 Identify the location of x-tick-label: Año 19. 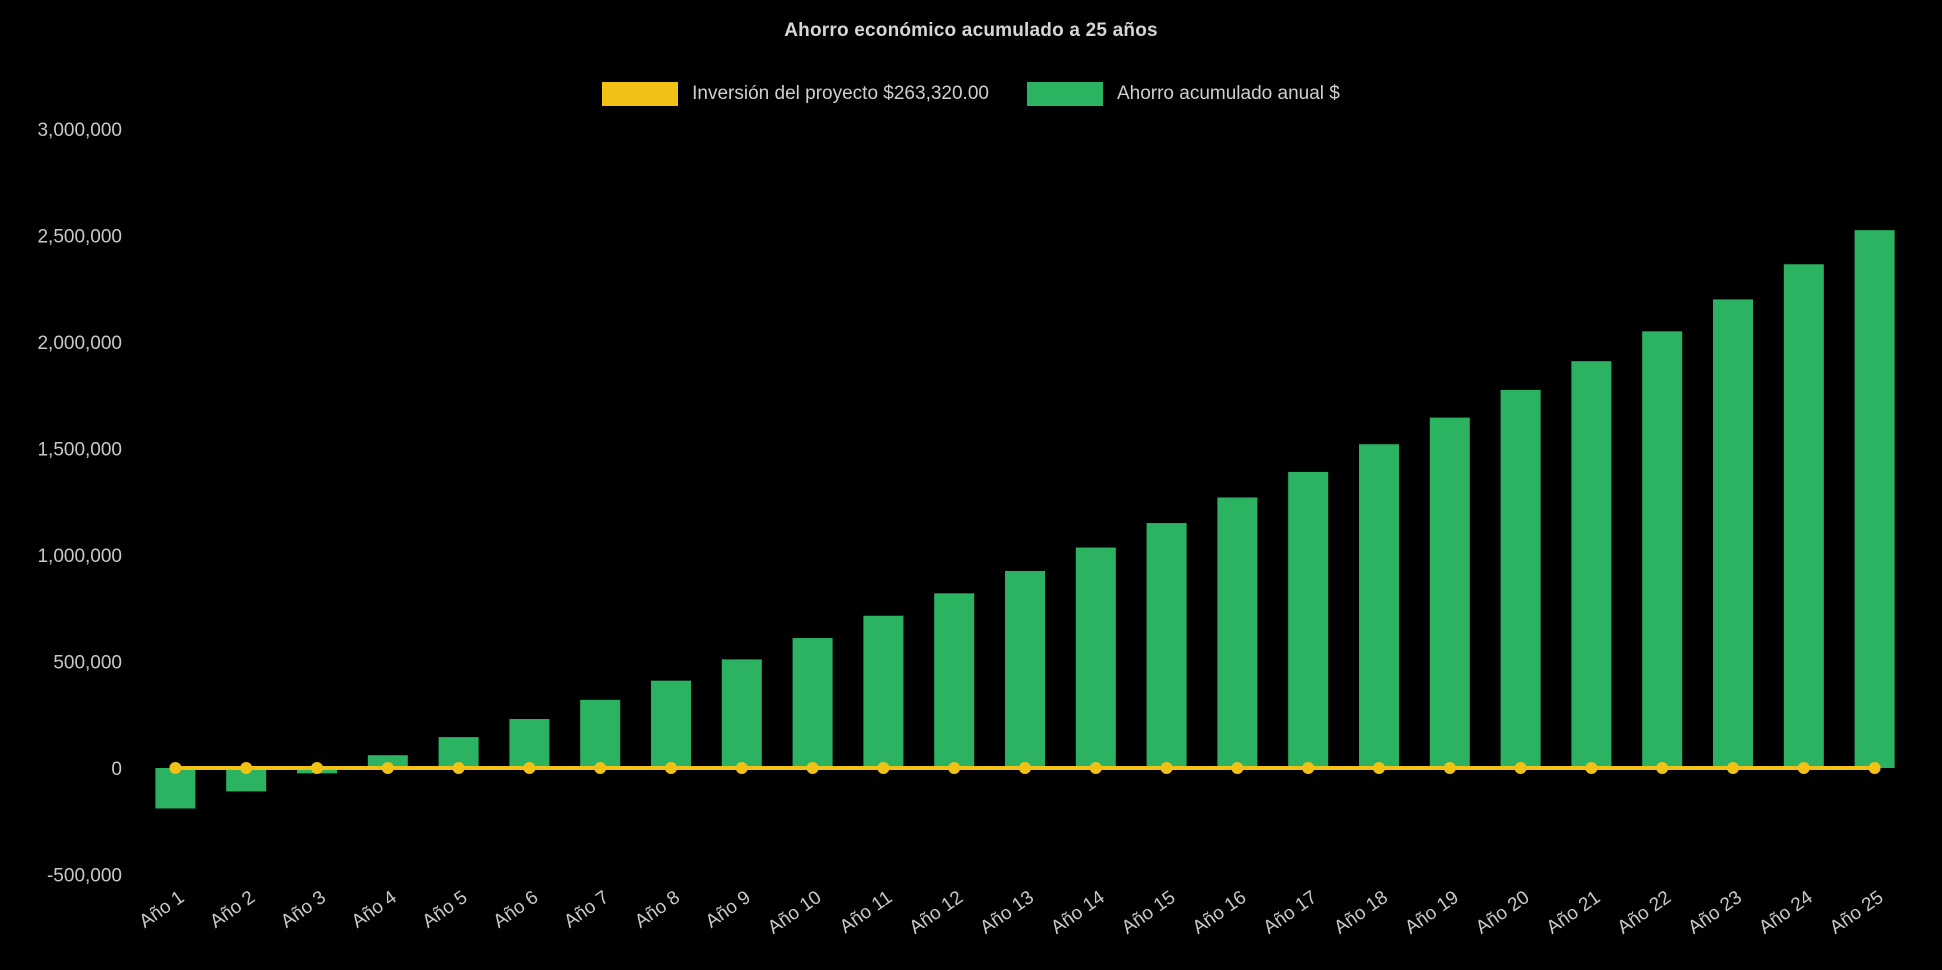
(1431, 913).